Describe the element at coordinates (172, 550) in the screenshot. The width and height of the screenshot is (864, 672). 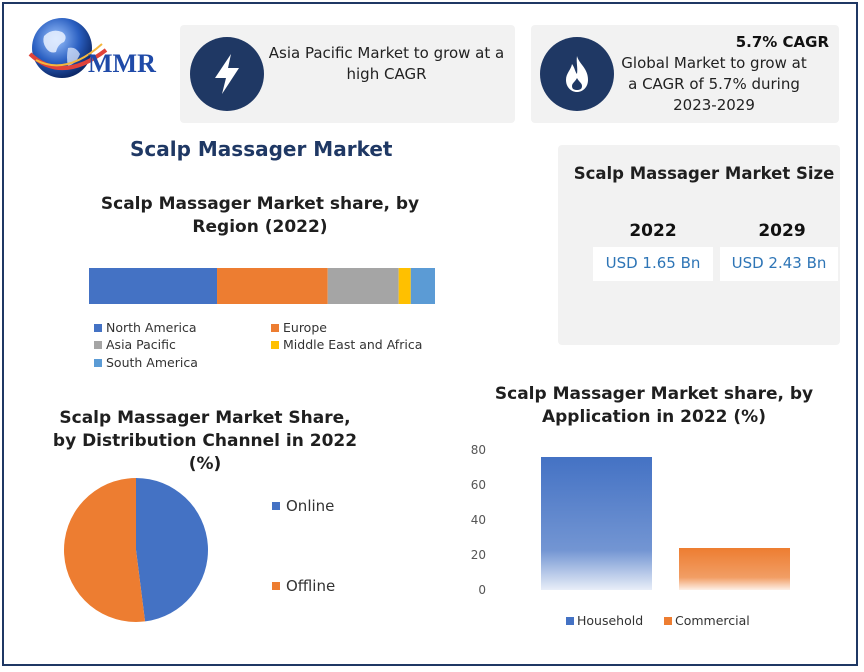
I see `pie-slice-online` at that location.